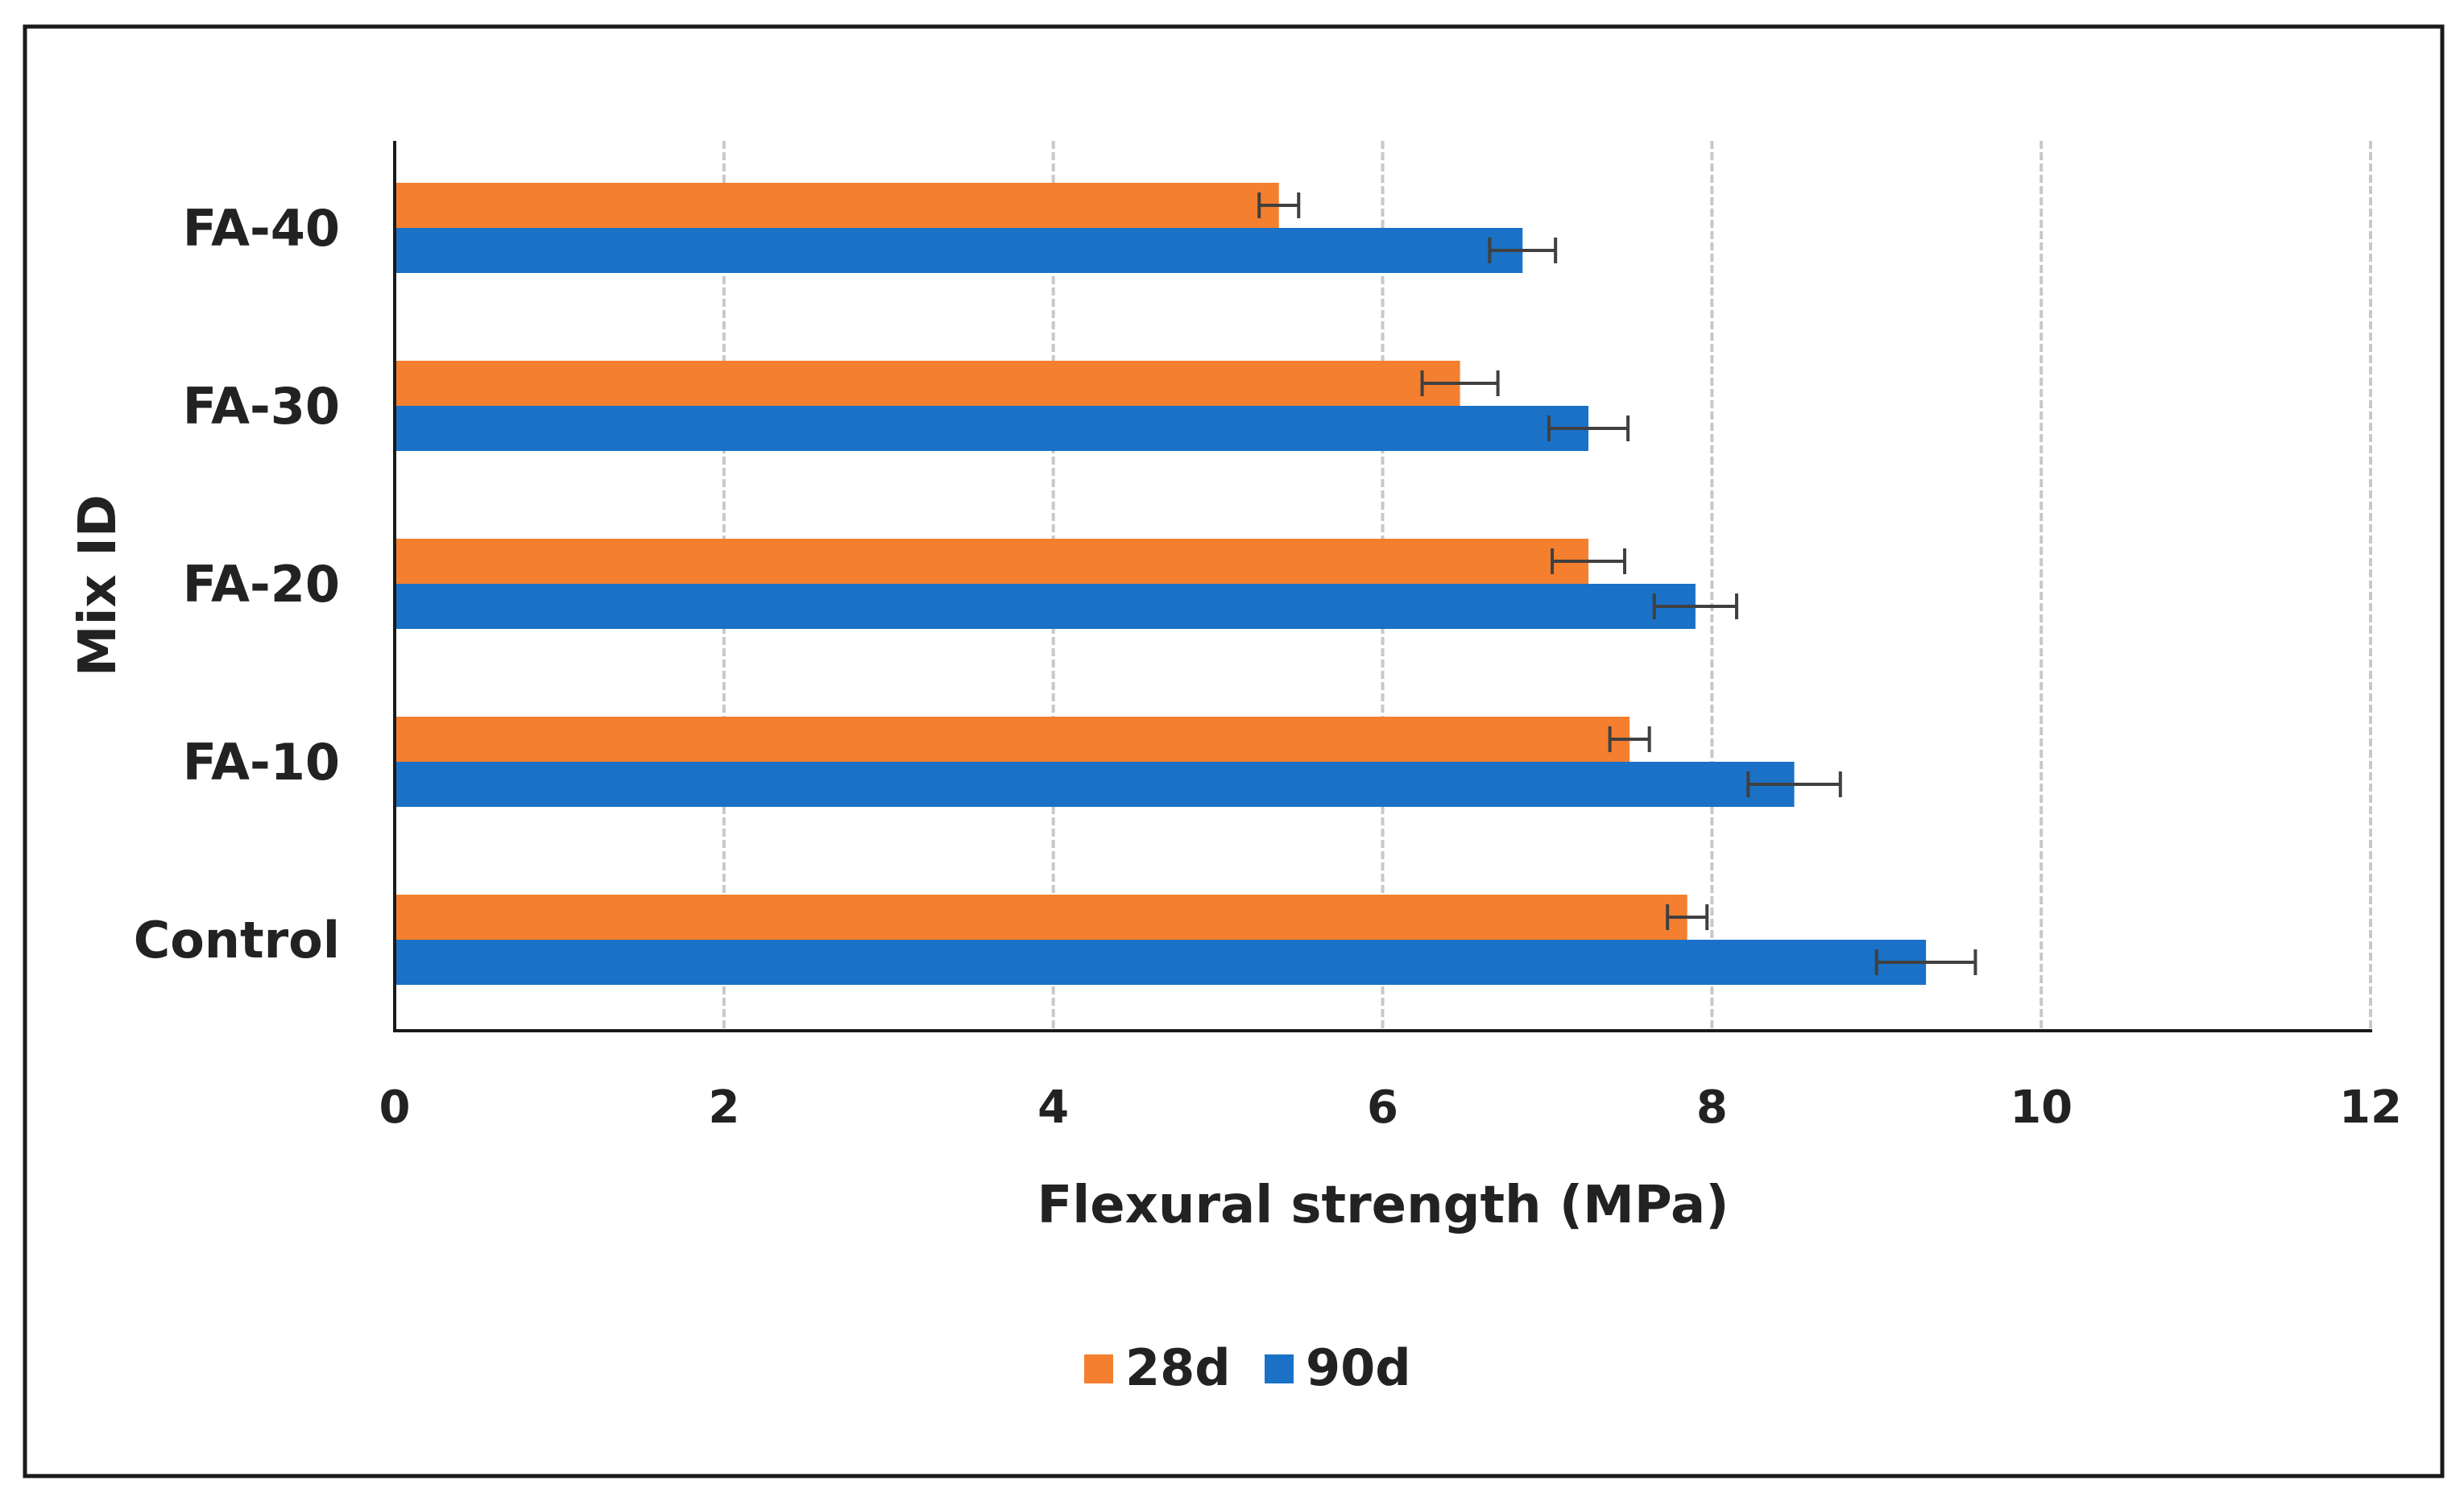 The height and width of the screenshot is (1501, 2464). Describe the element at coordinates (1095, 784) in the screenshot. I see `bar-fa-10-90d` at that location.